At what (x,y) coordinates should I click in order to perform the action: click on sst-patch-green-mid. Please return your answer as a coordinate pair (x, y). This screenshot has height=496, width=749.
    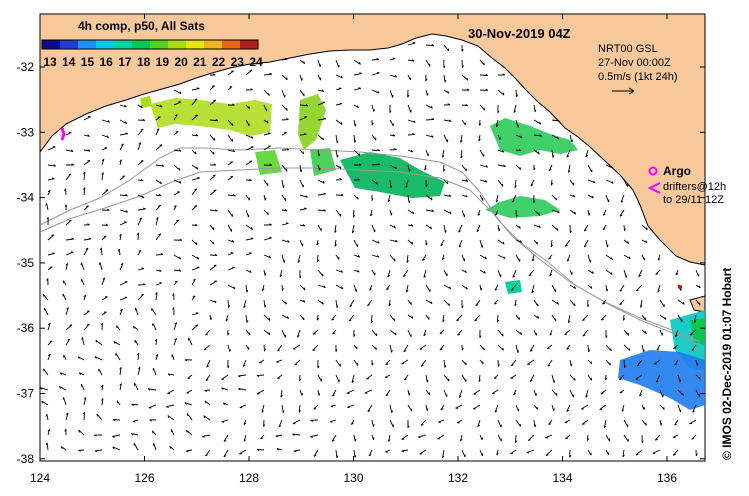
    Looking at the image, I should click on (323, 162).